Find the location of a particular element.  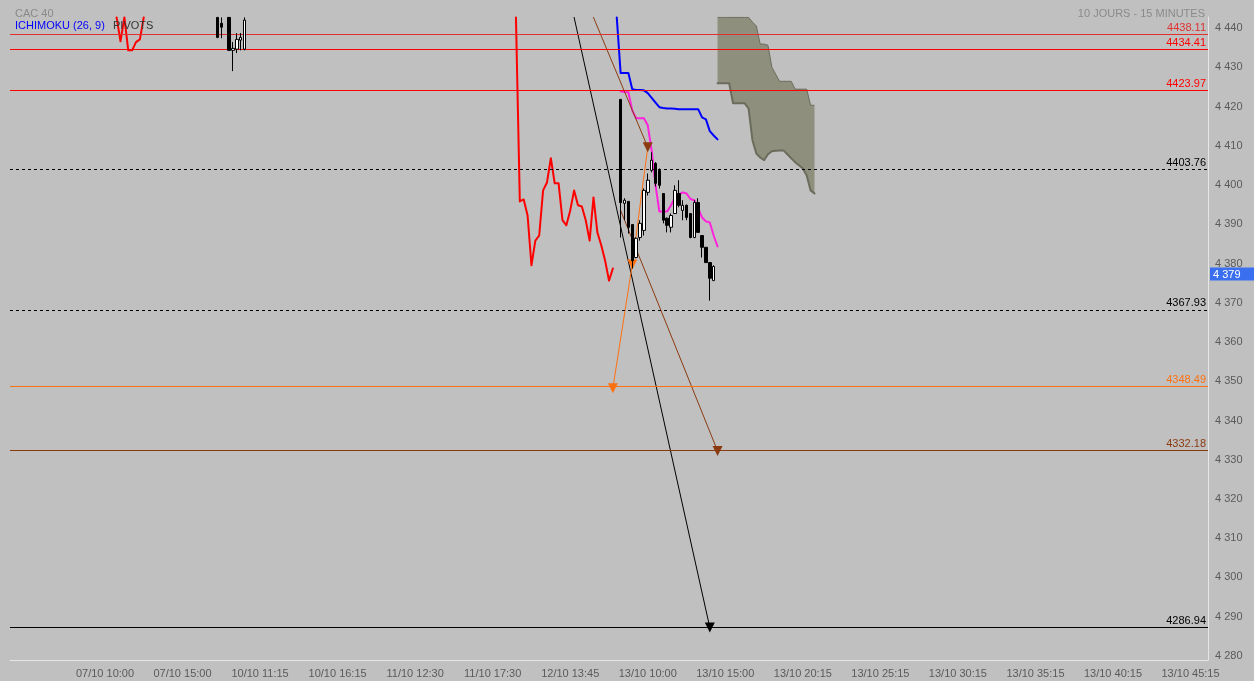

x-tick-label: 11/10 12:30 is located at coordinates (415, 672).